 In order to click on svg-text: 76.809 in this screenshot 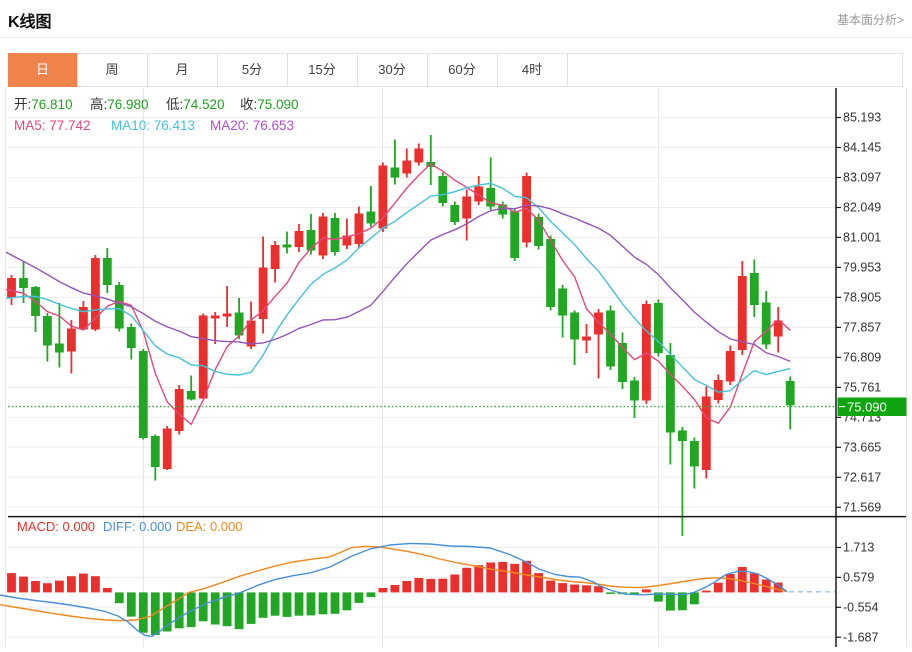, I will do `click(862, 358)`.